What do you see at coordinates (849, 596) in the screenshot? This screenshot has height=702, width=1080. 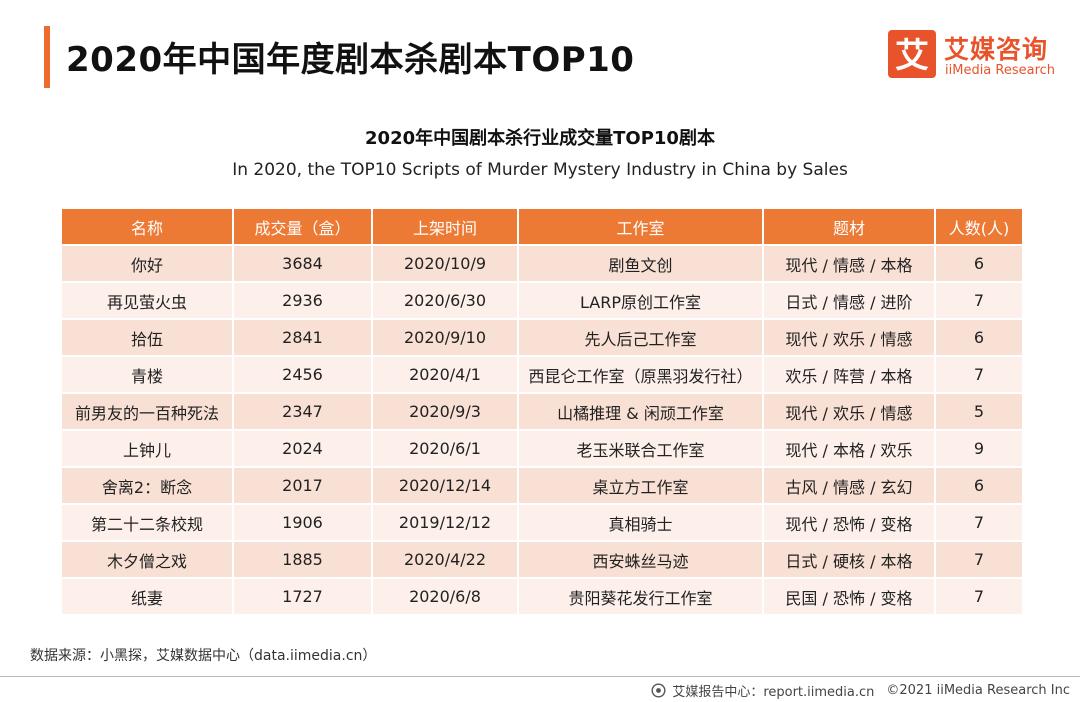 I see `cell-genre: 民国 / 恐怖 / 变格` at bounding box center [849, 596].